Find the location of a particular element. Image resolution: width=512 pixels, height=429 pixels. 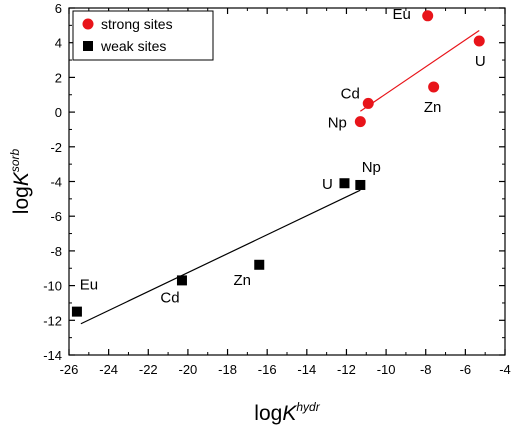

x-tick-label: -22 is located at coordinates (148, 369).